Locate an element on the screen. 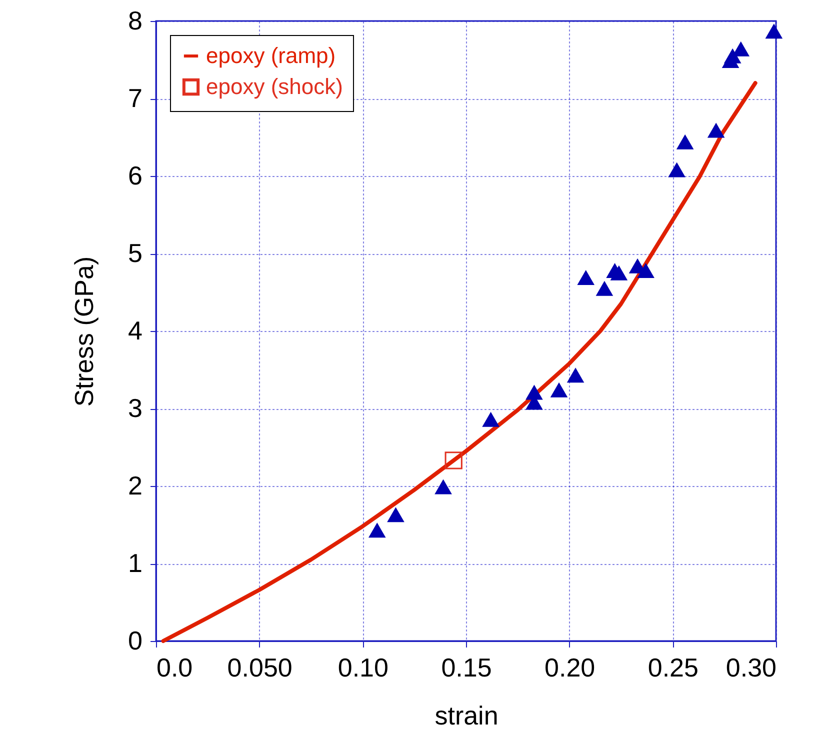  legend-label: epoxy (shock) is located at coordinates (274, 86).